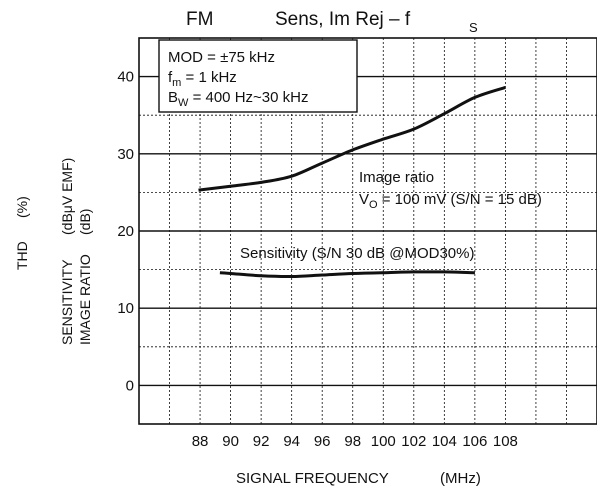 This screenshot has height=492, width=597. What do you see at coordinates (199, 19) in the screenshot?
I see `chart-title-mode: FM` at bounding box center [199, 19].